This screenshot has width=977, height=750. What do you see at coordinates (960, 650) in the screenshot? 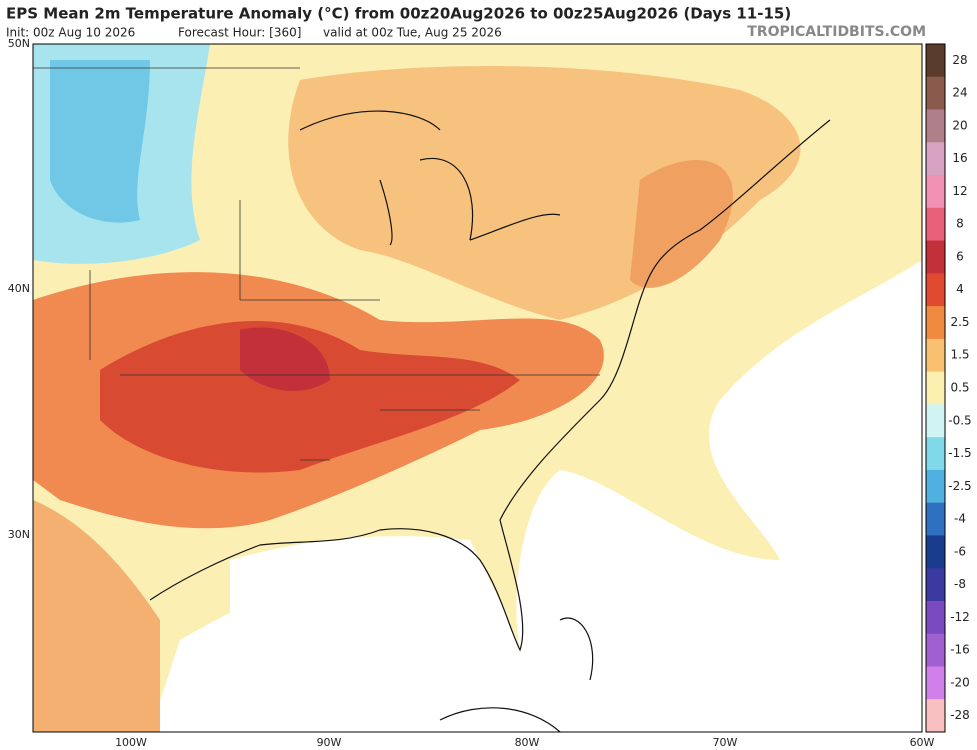
I see `legend-label: -16` at bounding box center [960, 650].